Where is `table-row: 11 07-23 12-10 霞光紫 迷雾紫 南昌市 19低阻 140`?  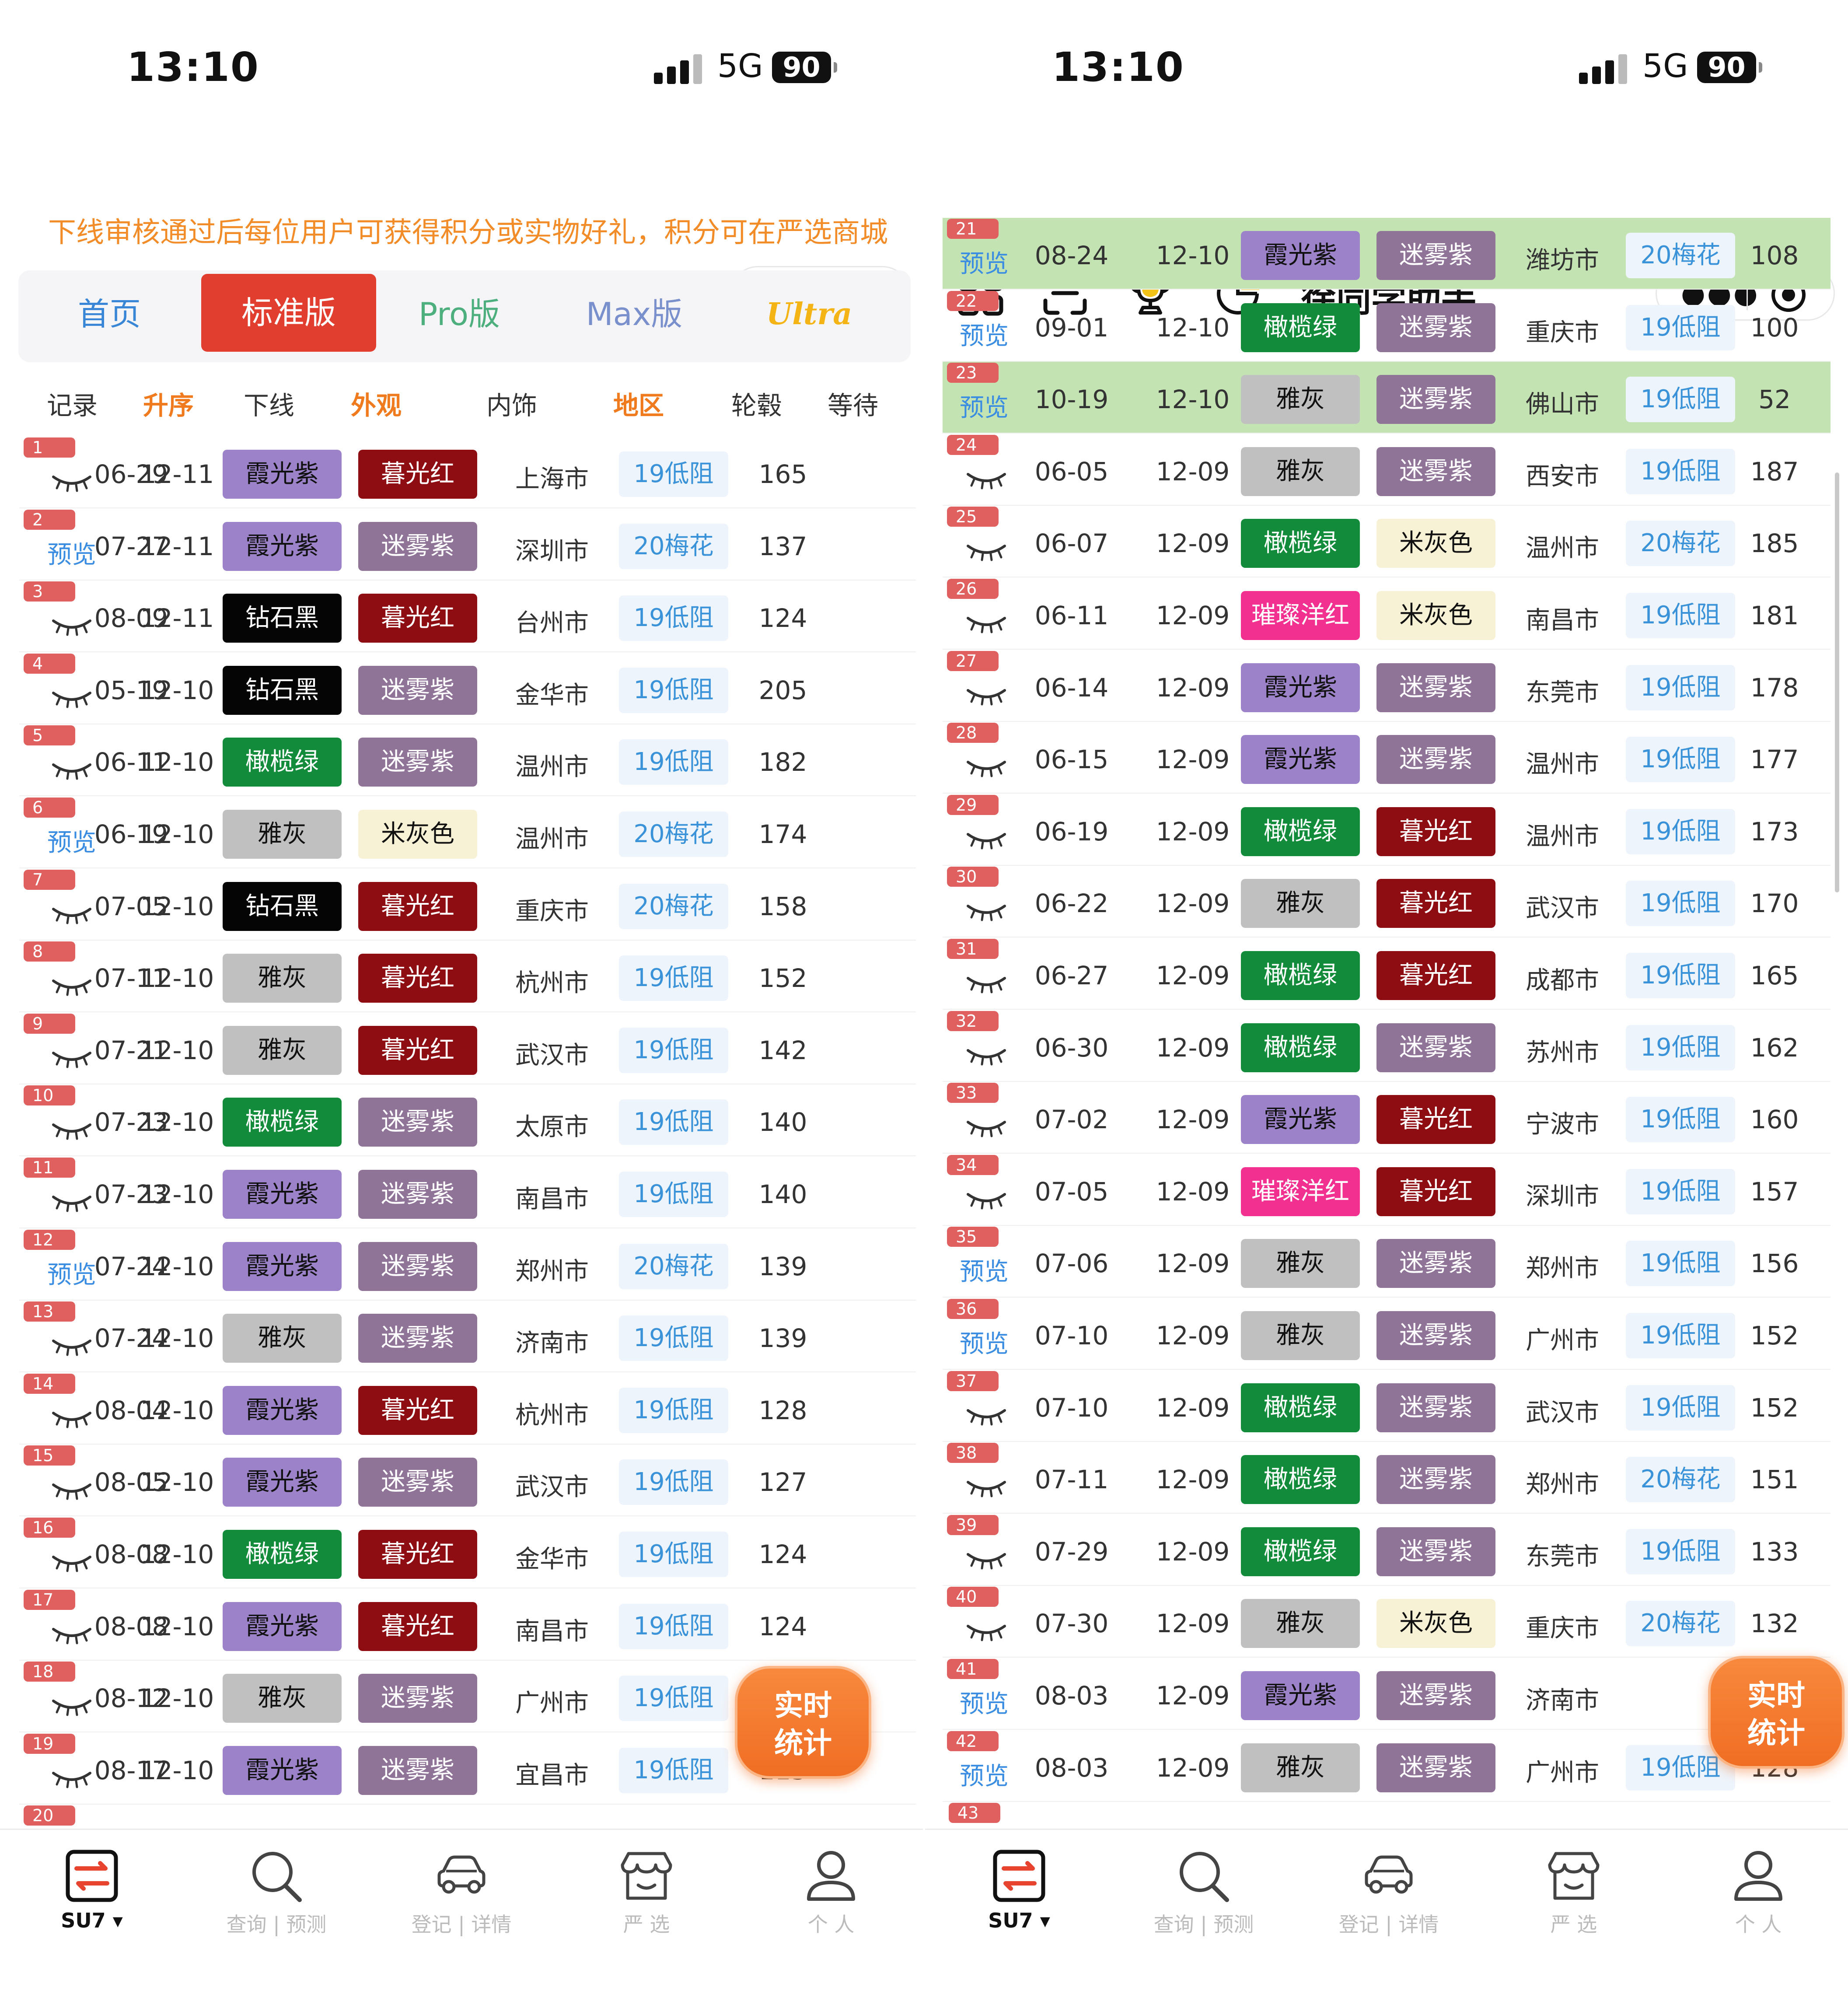
table-row: 11 07-23 12-10 霞光紫 迷雾紫 南昌市 19低阻 140 is located at coordinates (467, 1192).